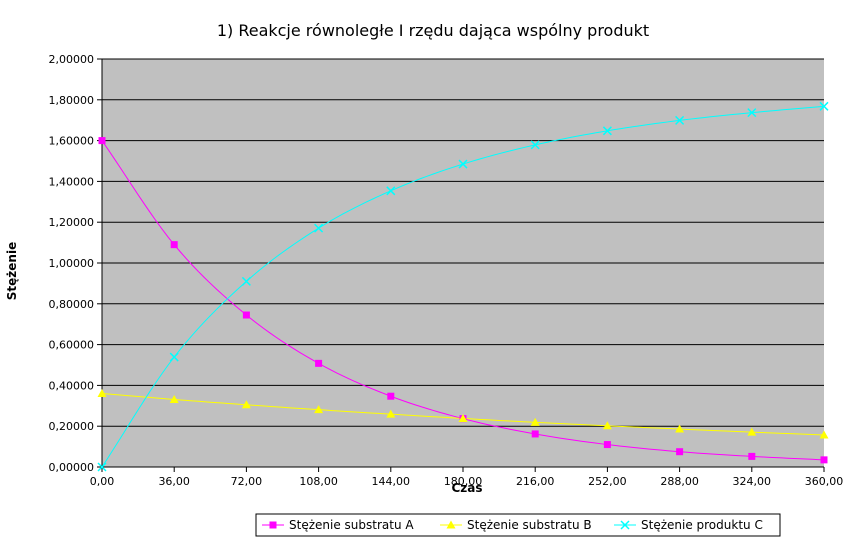 This screenshot has width=866, height=549. Describe the element at coordinates (466, 488) in the screenshot. I see `x-axis-title: Czas` at that location.